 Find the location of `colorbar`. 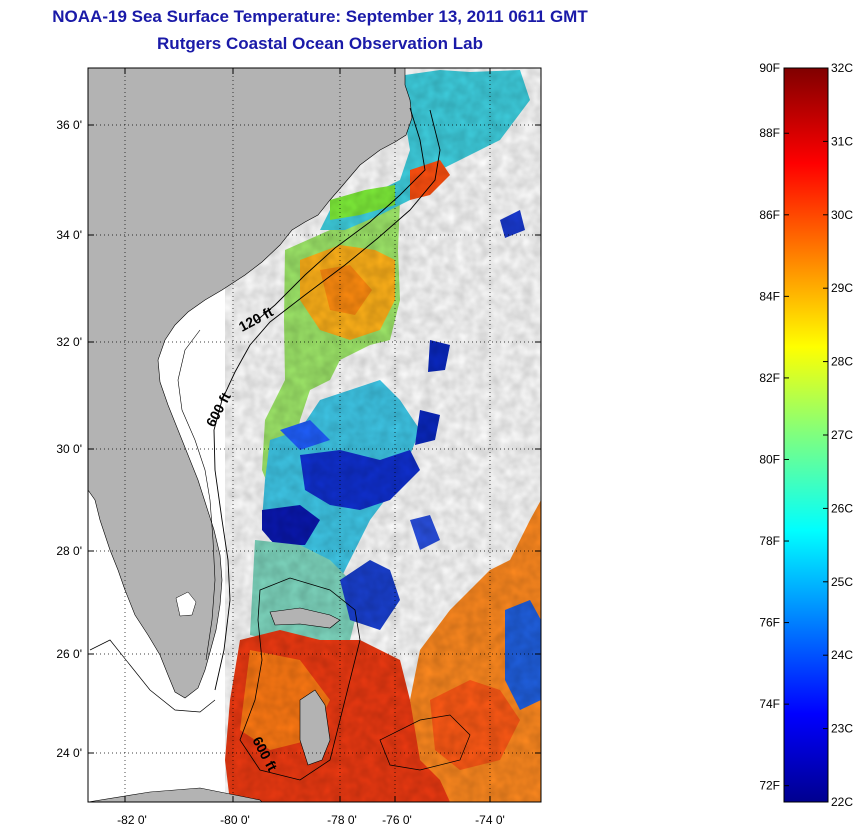

colorbar is located at coordinates (806, 435).